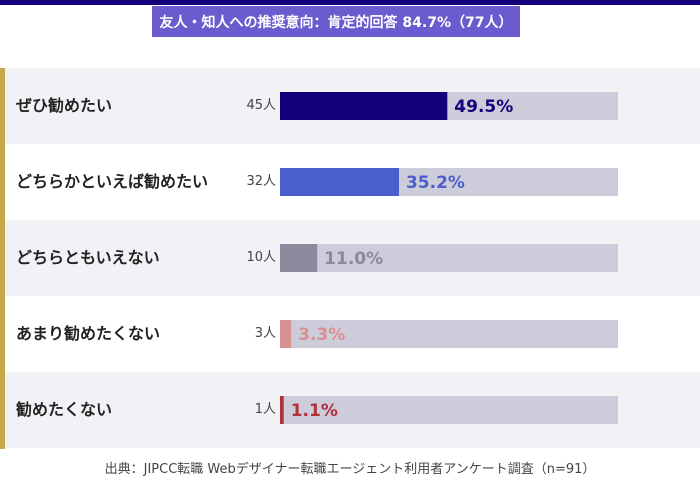 The image size is (700, 498). I want to click on value-label: 35.2%, so click(435, 183).